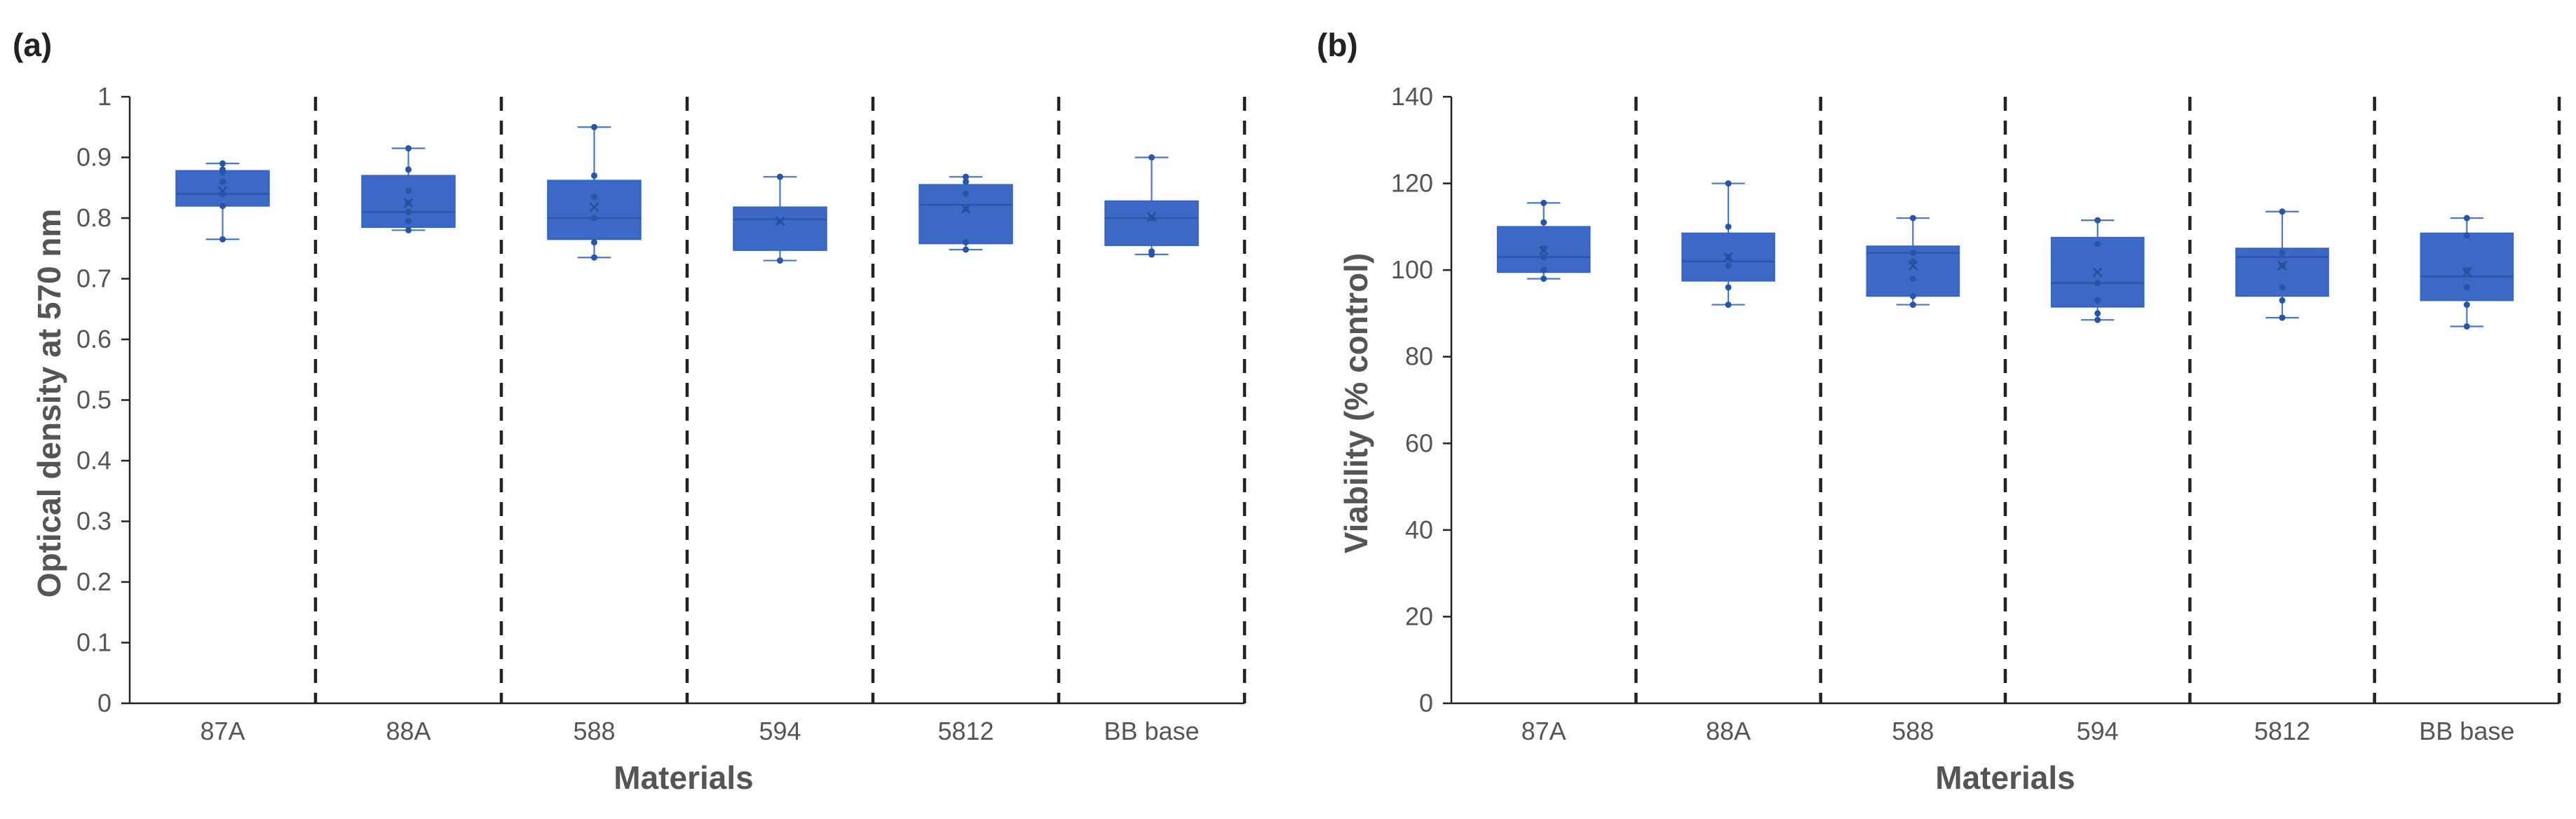 The image size is (2576, 819). What do you see at coordinates (222, 731) in the screenshot?
I see `panel-a-x-tick-label: 87A` at bounding box center [222, 731].